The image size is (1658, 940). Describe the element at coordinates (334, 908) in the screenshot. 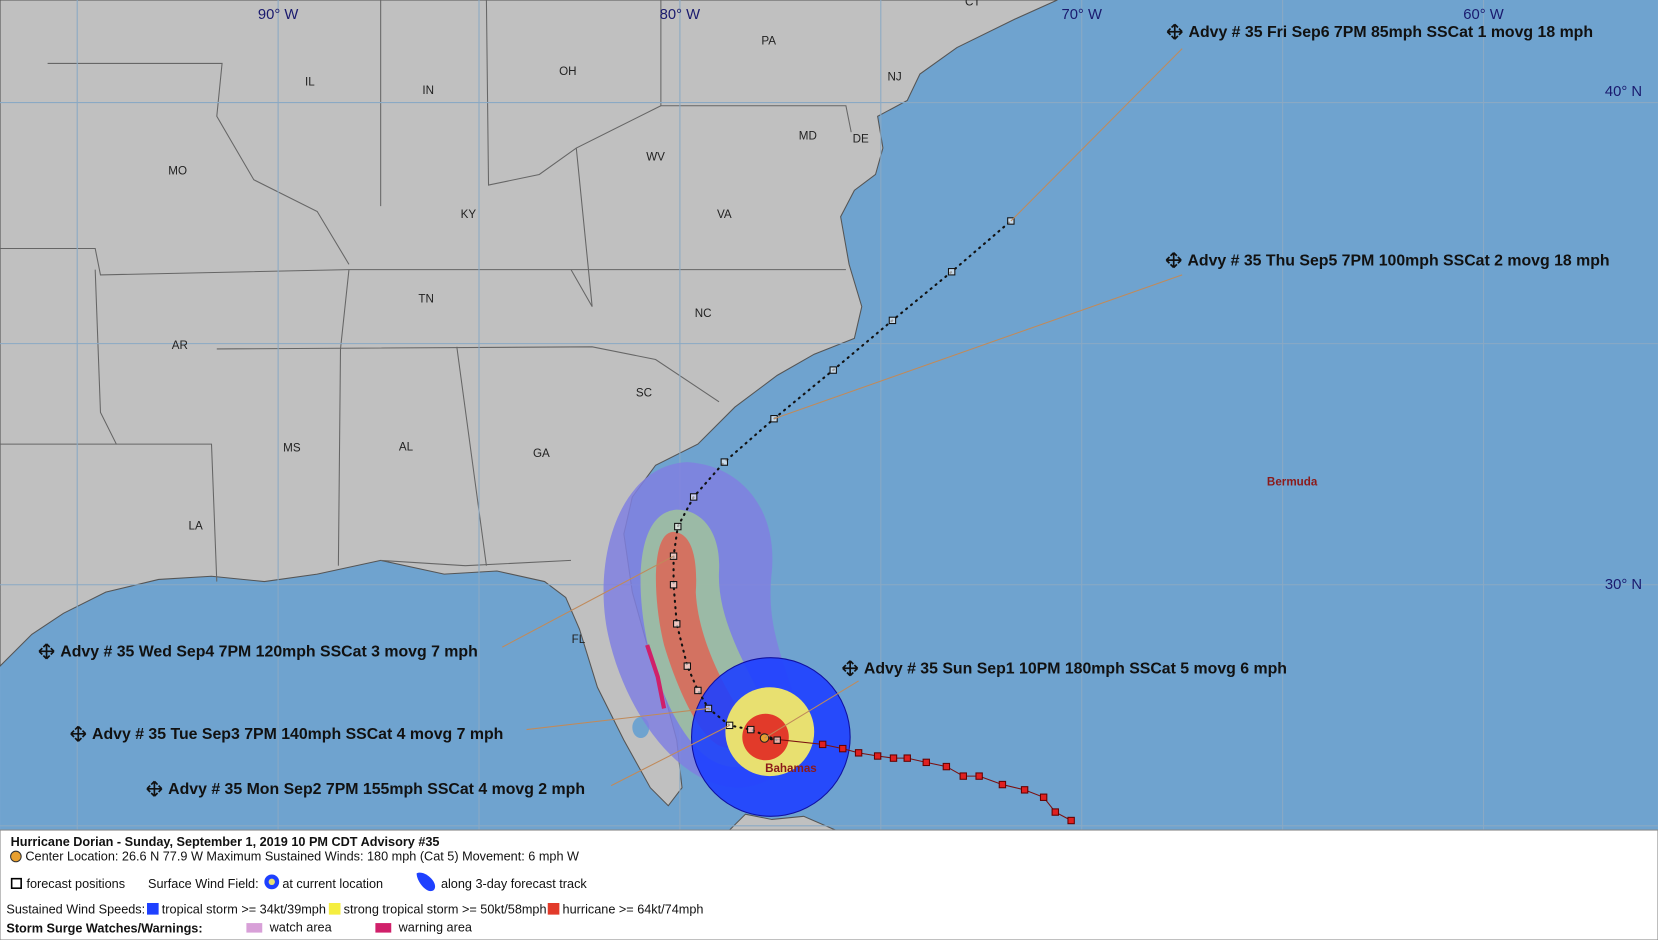

I see `sts-swatch` at that location.